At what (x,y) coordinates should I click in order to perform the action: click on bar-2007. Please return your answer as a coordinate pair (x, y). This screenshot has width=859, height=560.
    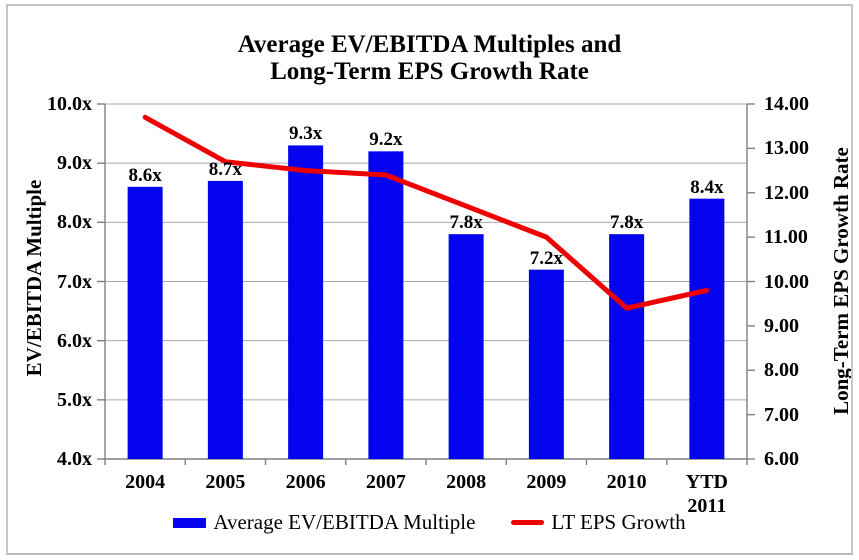
    Looking at the image, I should click on (386, 305).